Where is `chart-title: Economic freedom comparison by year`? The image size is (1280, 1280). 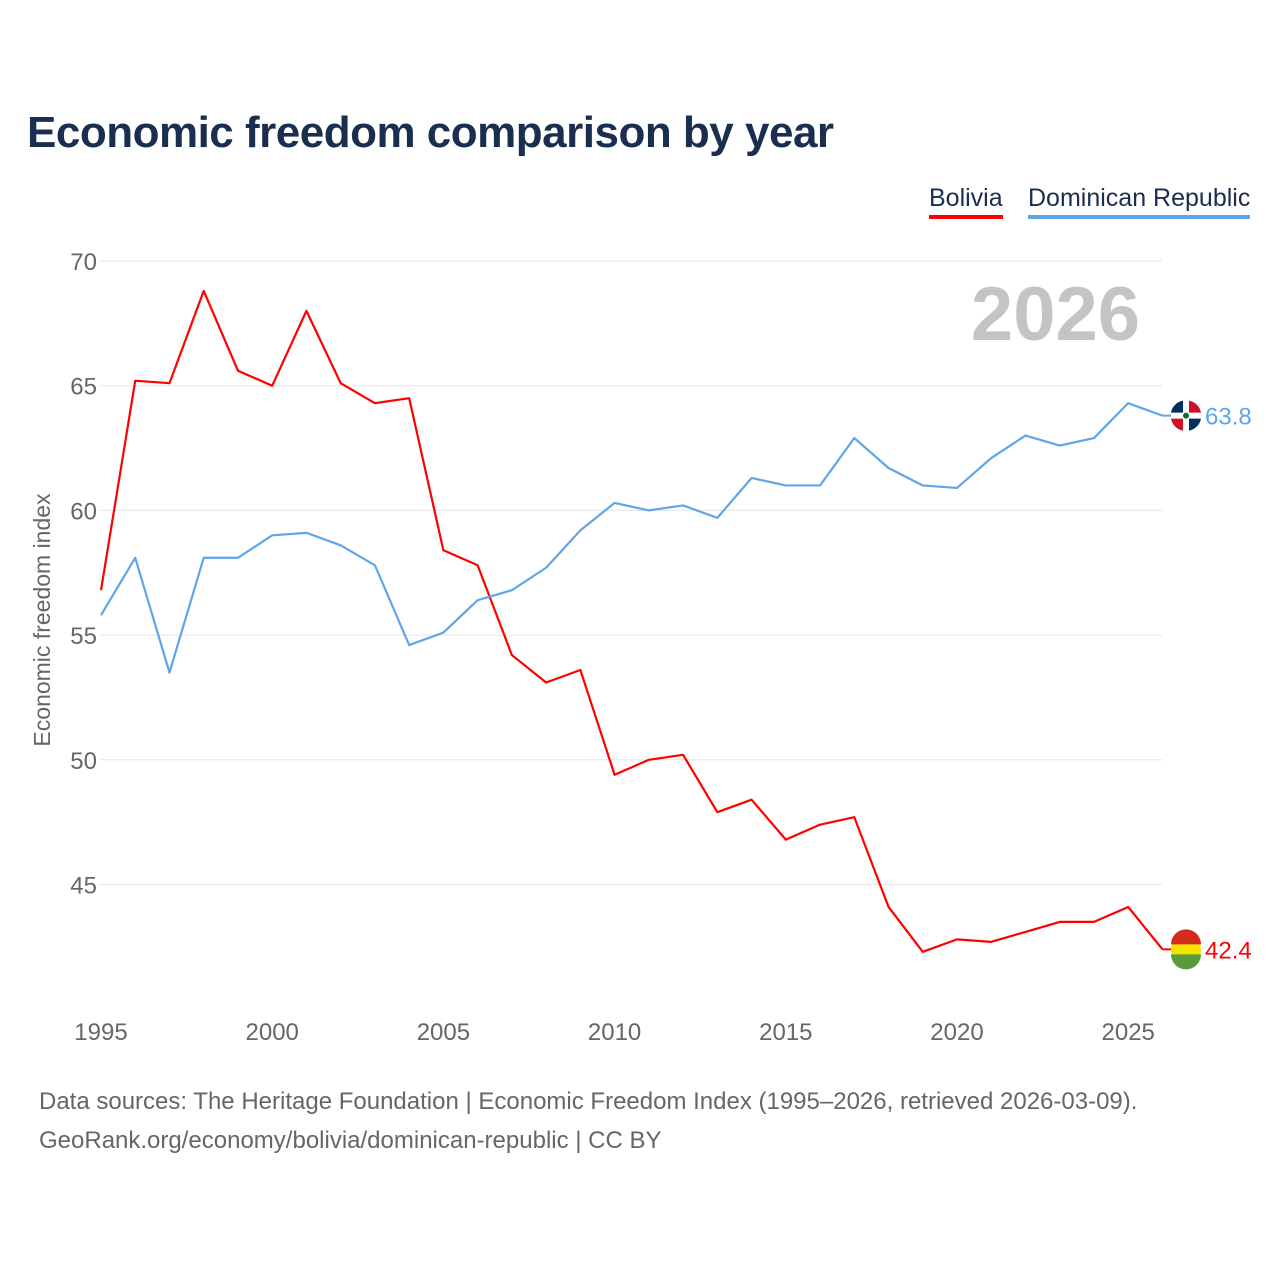
chart-title: Economic freedom comparison by year is located at coordinates (430, 132).